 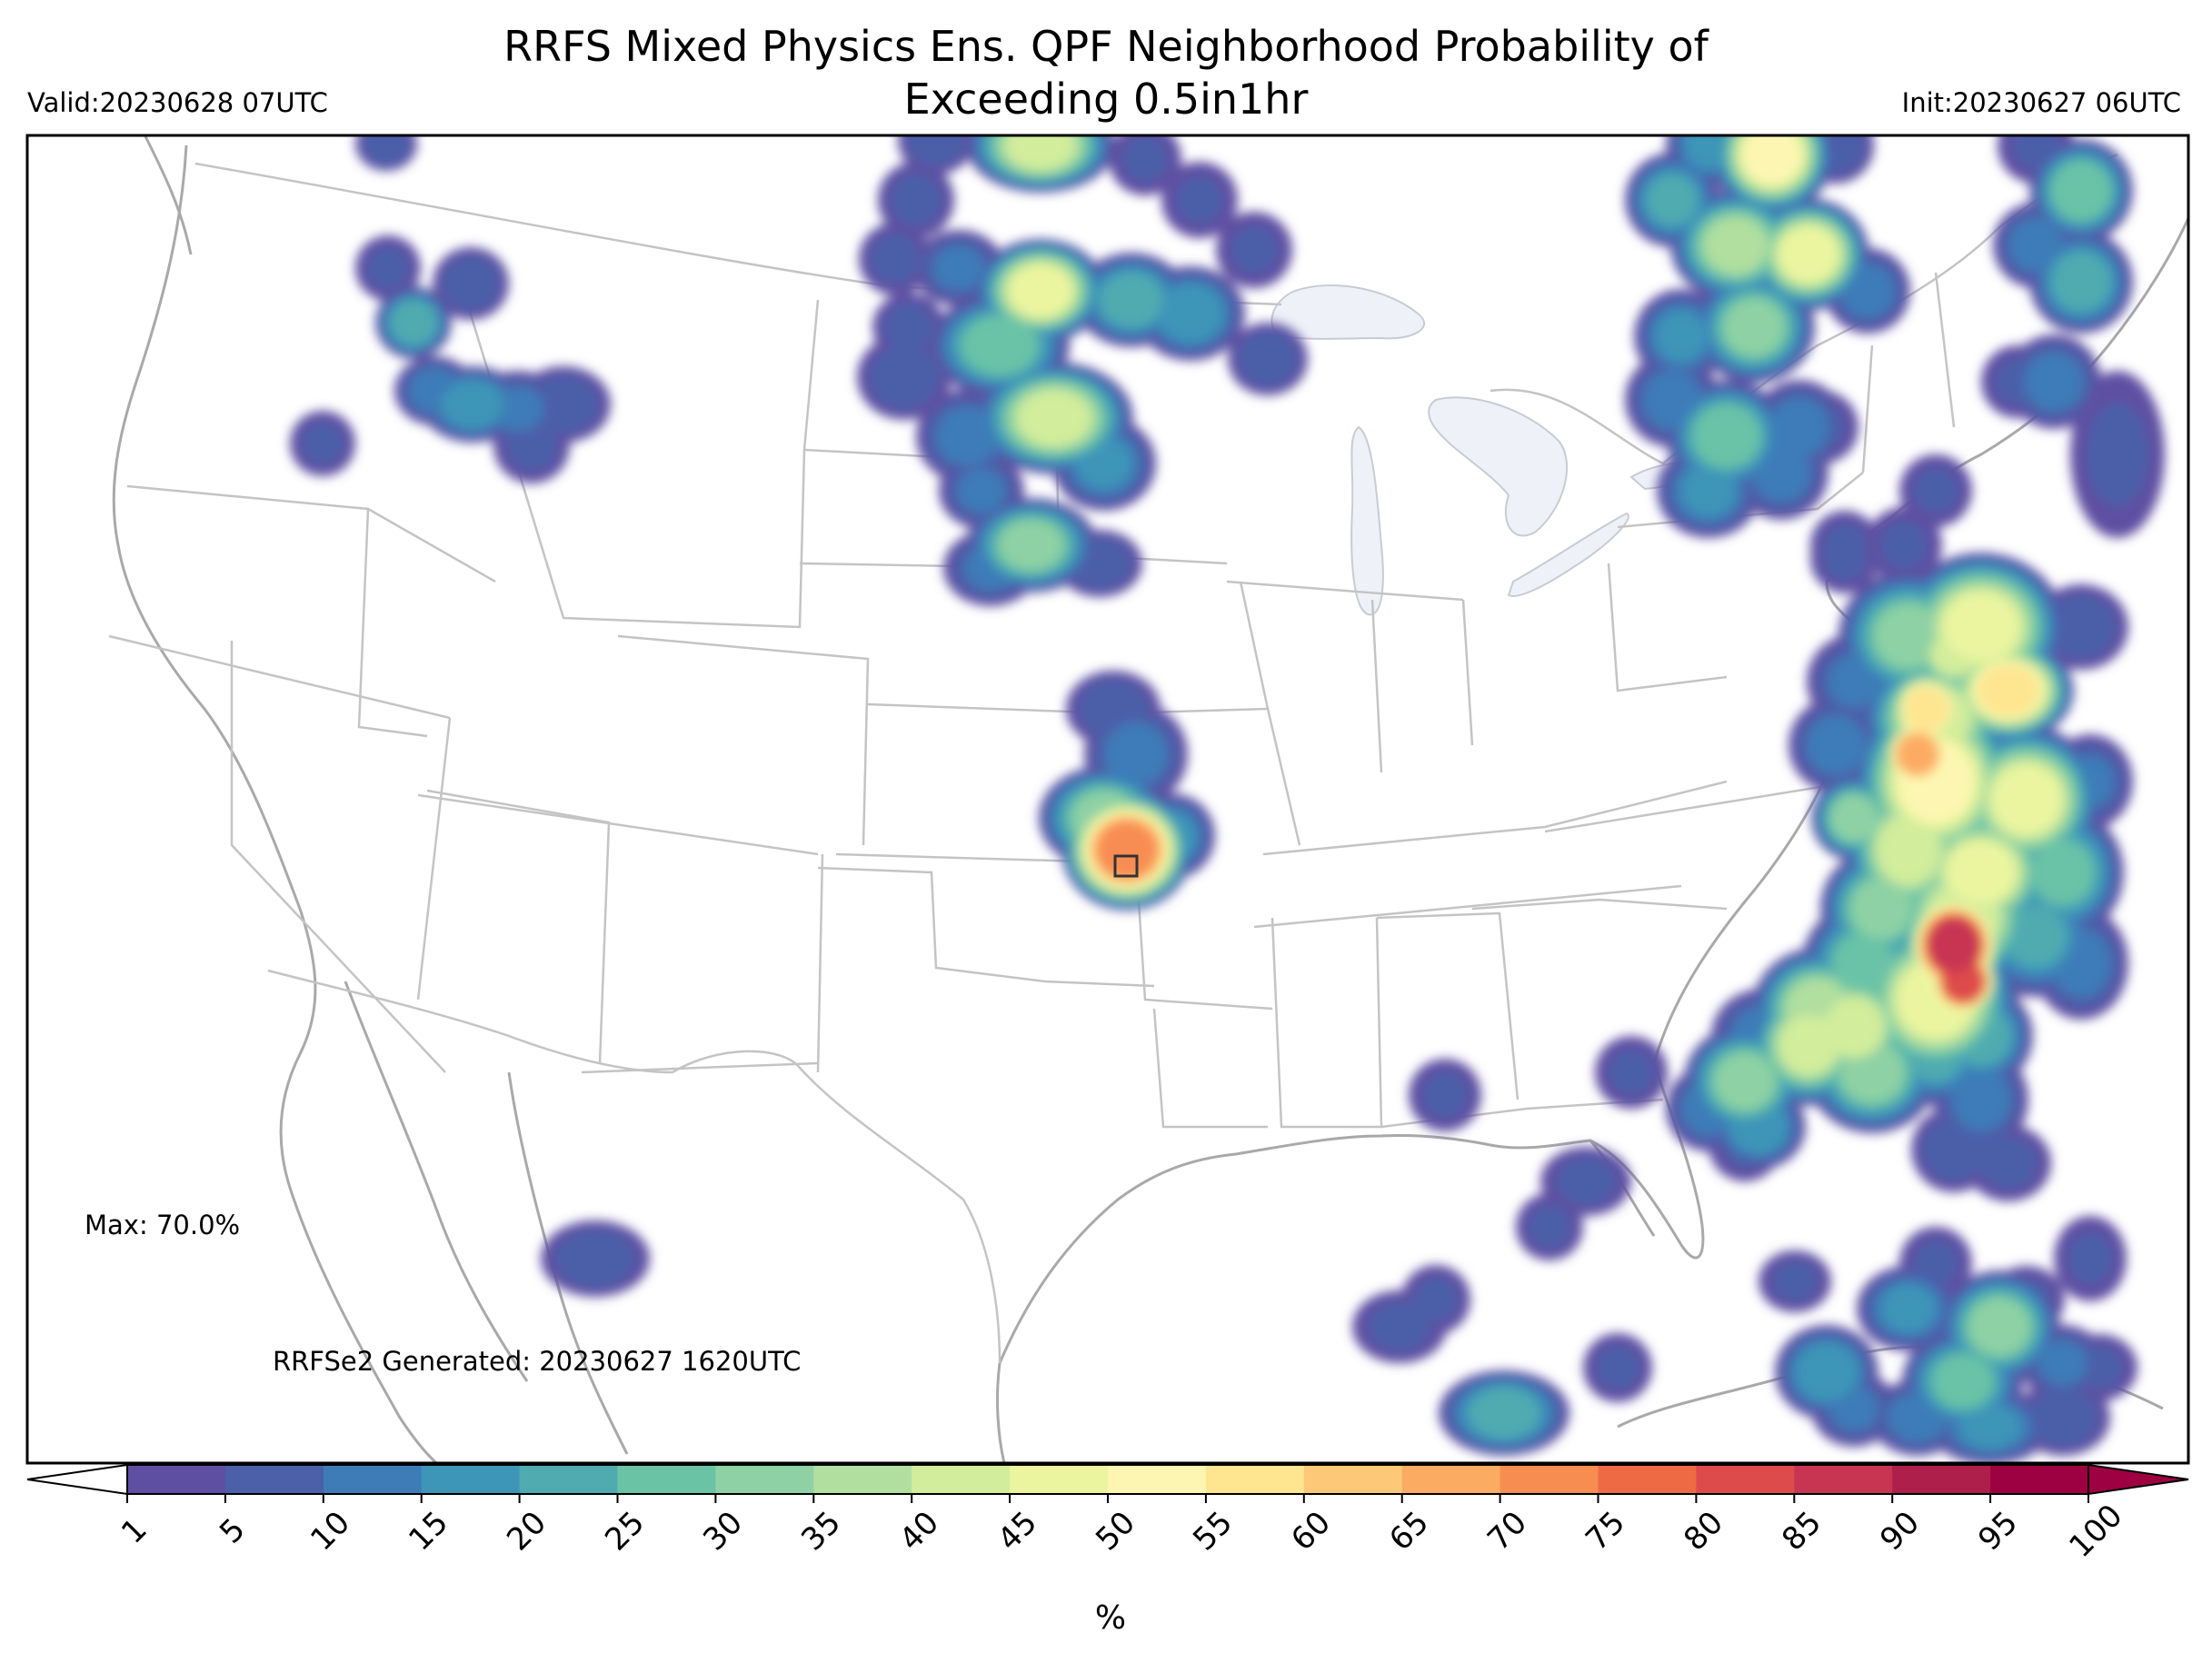 What do you see at coordinates (1495, 818) in the screenshot?
I see `border-ky` at bounding box center [1495, 818].